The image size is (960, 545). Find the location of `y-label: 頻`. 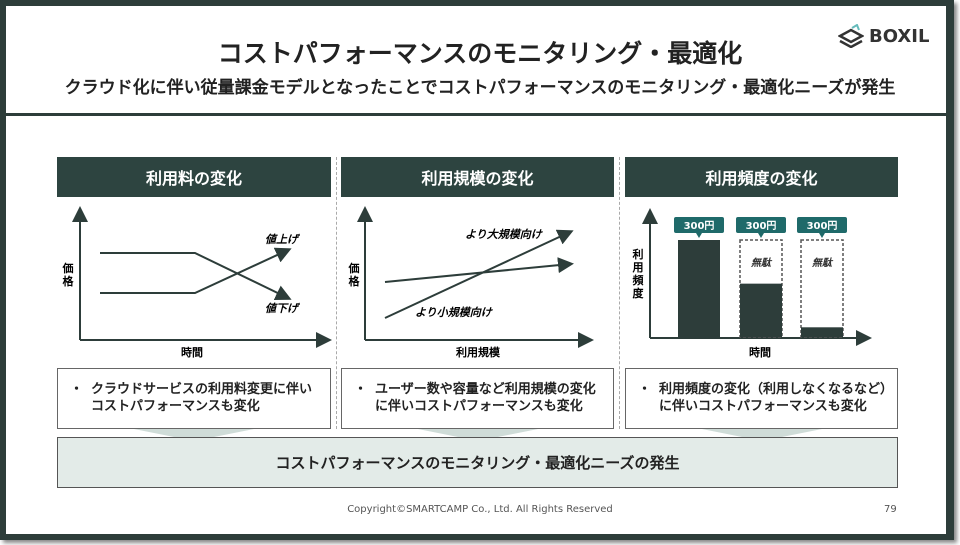

y-label: 頻 is located at coordinates (638, 280).